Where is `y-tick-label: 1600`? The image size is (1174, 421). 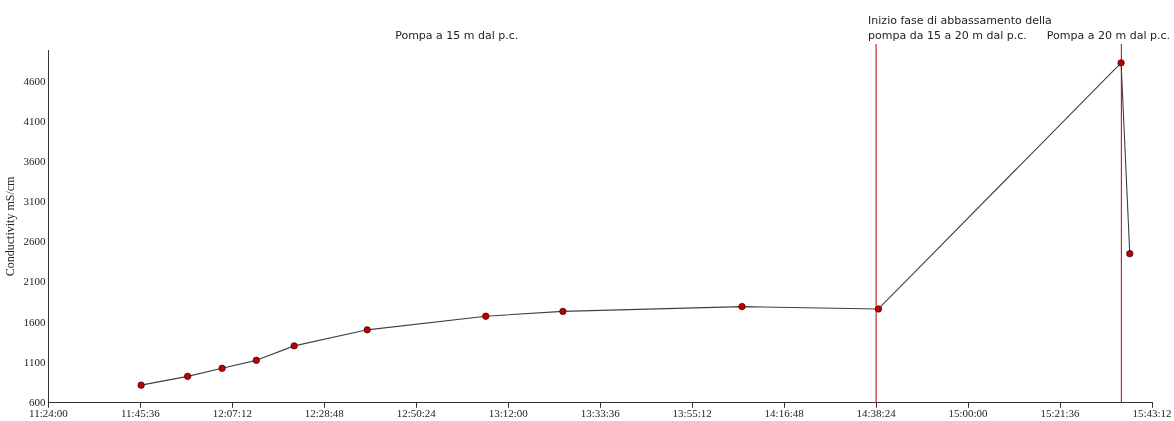
y-tick-label: 1600 is located at coordinates (34, 321).